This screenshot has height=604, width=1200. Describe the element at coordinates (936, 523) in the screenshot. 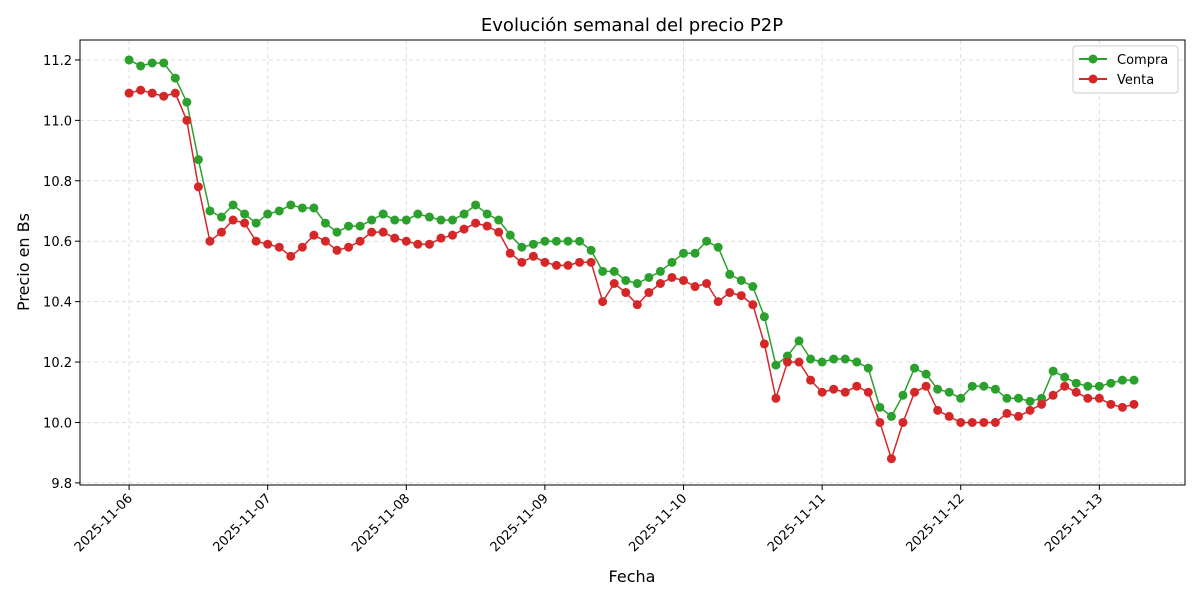

I see `x-tick-label: 2025-11-12` at that location.